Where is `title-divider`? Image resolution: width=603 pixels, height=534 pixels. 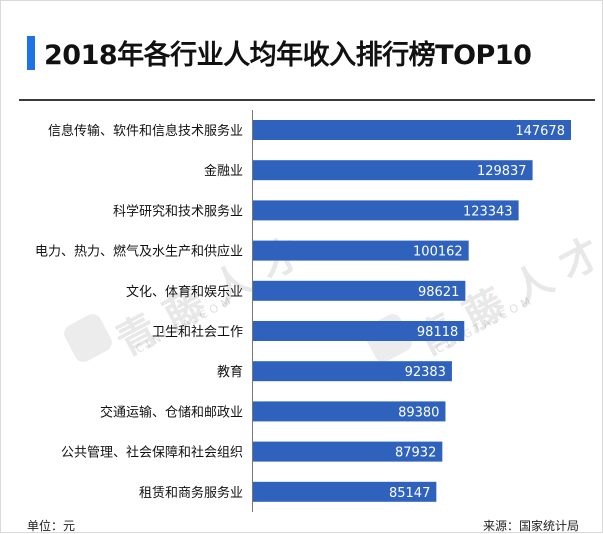 title-divider is located at coordinates (307, 100).